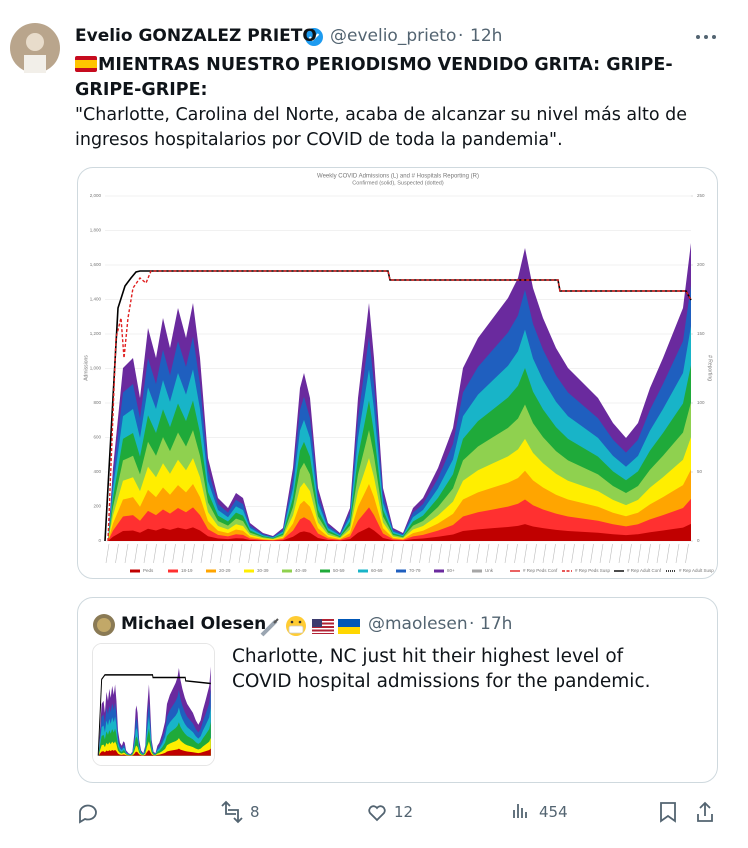  I want to click on view-count: 454, so click(553, 812).